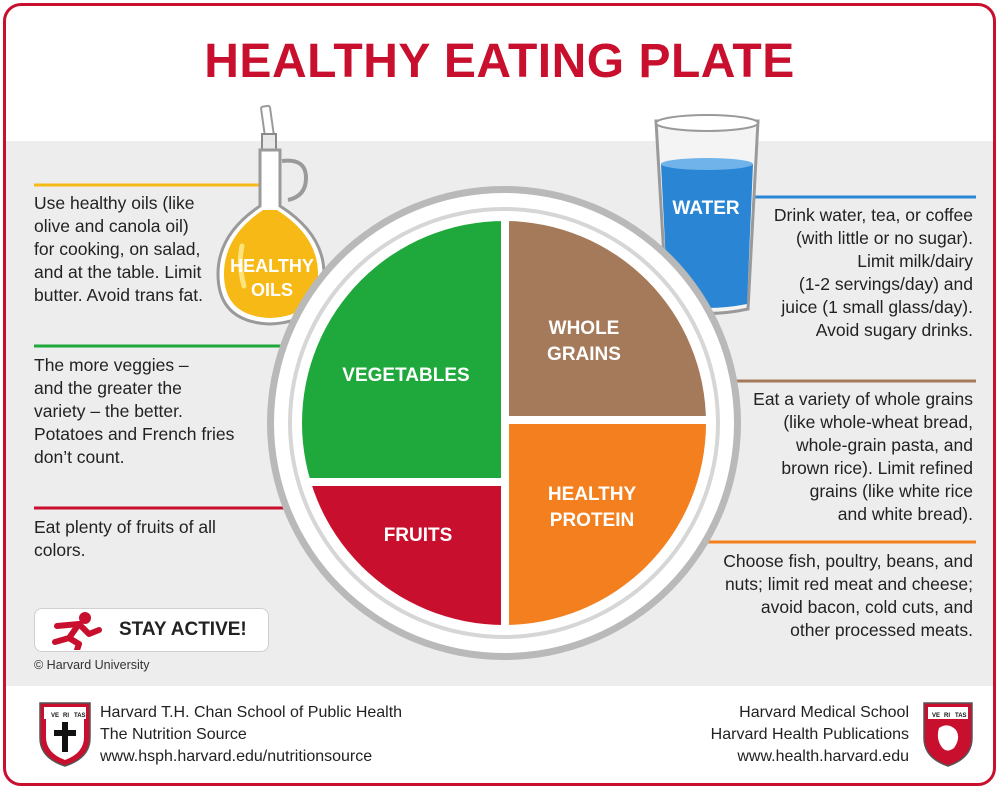  What do you see at coordinates (848, 584) in the screenshot?
I see `protein-note-line: nuts; limit red meat and cheese;` at bounding box center [848, 584].